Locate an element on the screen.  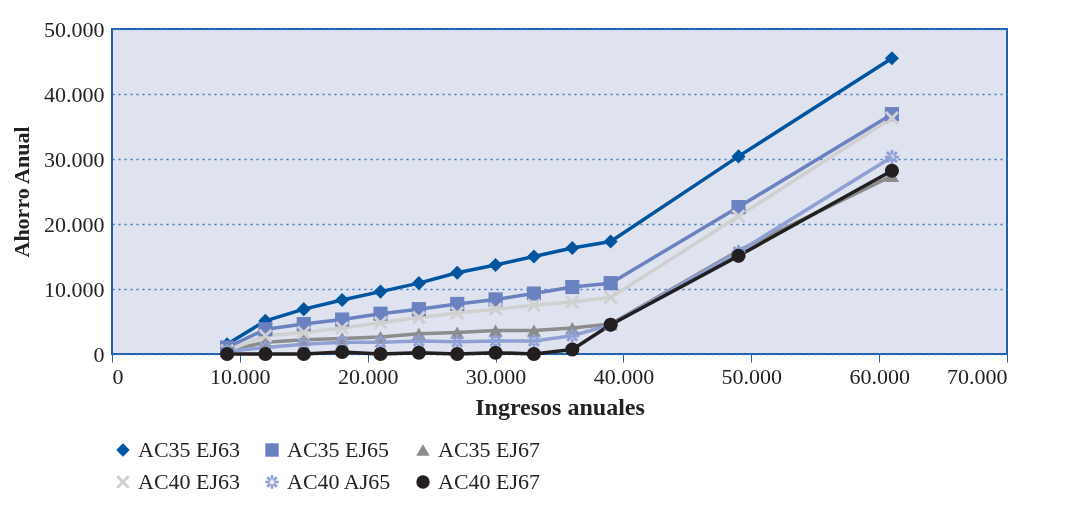
y-tick-label: 50.000 is located at coordinates (74, 29).